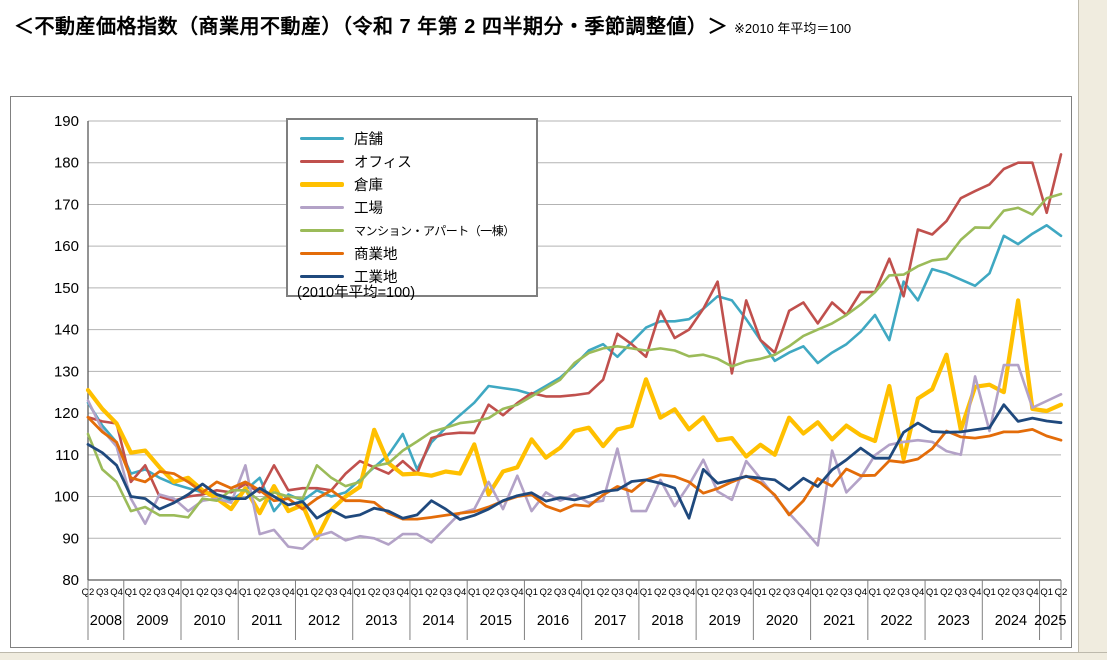 The height and width of the screenshot is (660, 1107). What do you see at coordinates (1092, 329) in the screenshot?
I see `page-right-margin-strip` at bounding box center [1092, 329].